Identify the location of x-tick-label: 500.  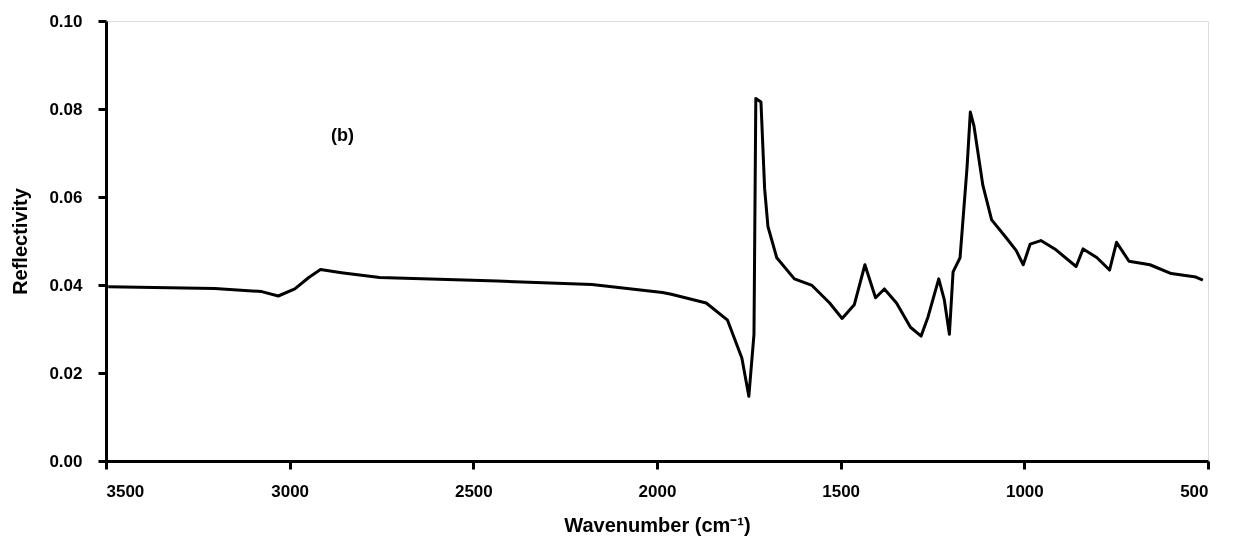
(1194, 491).